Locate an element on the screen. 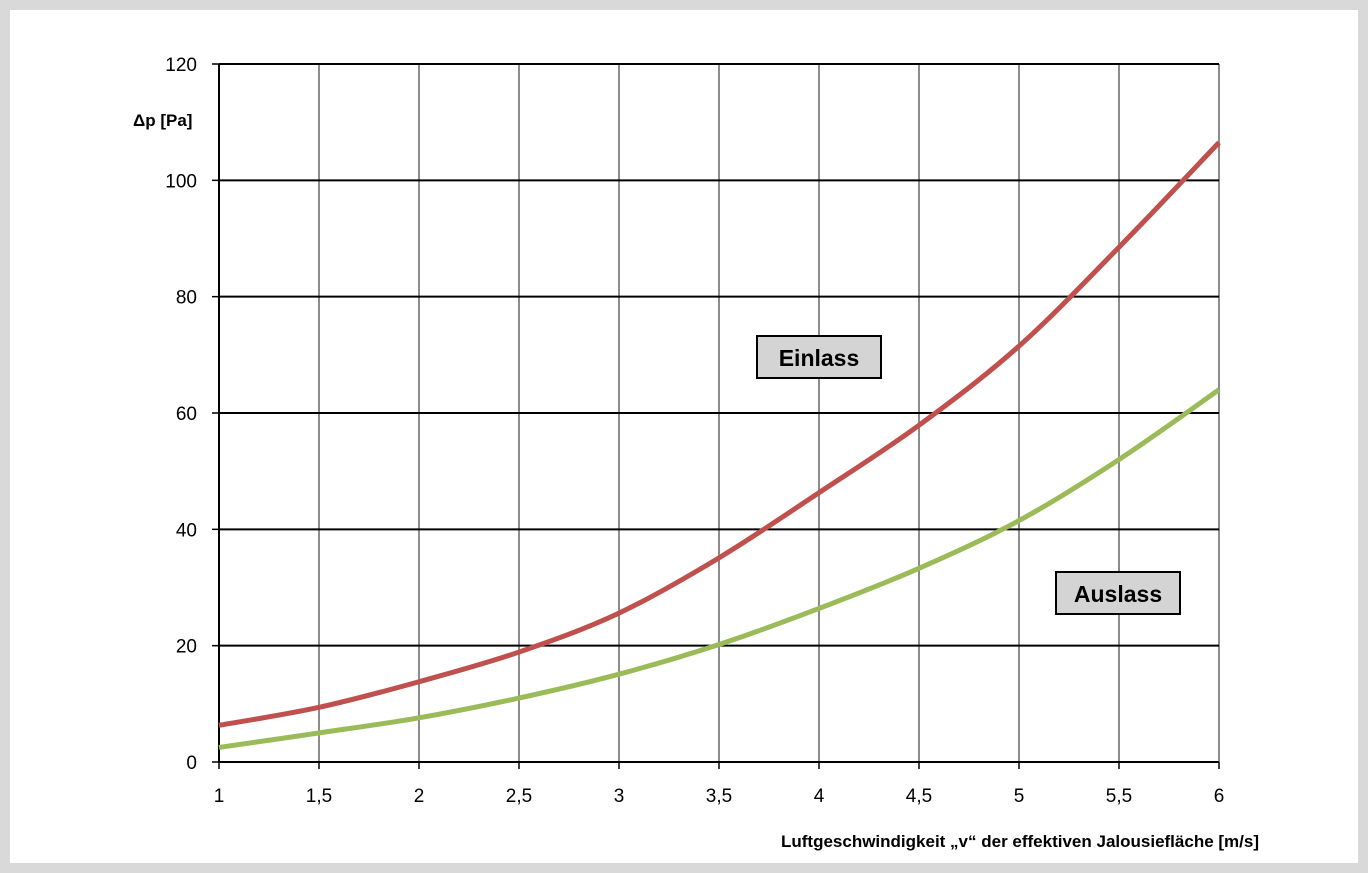 This screenshot has height=873, width=1368. legend-label-einlass-text: Einlass is located at coordinates (819, 358).